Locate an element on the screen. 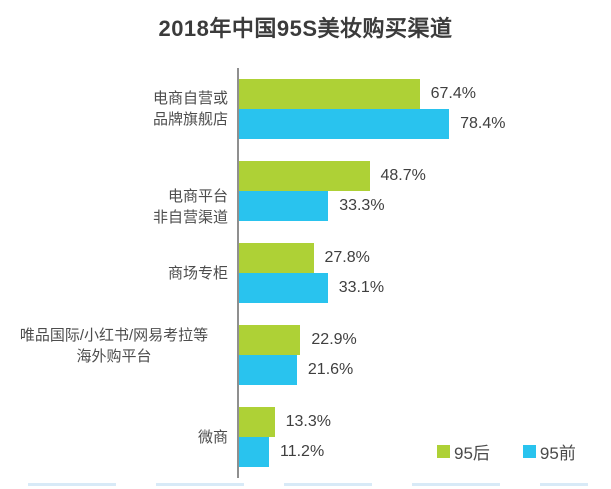  legend-label-95qian: 95前 is located at coordinates (557, 453).